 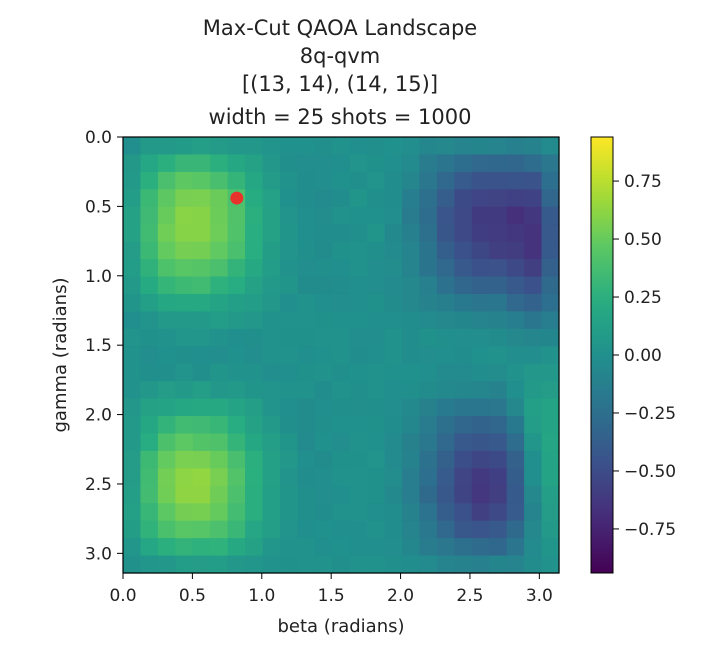 What do you see at coordinates (469, 596) in the screenshot?
I see `x-tick-label: 2.5` at bounding box center [469, 596].